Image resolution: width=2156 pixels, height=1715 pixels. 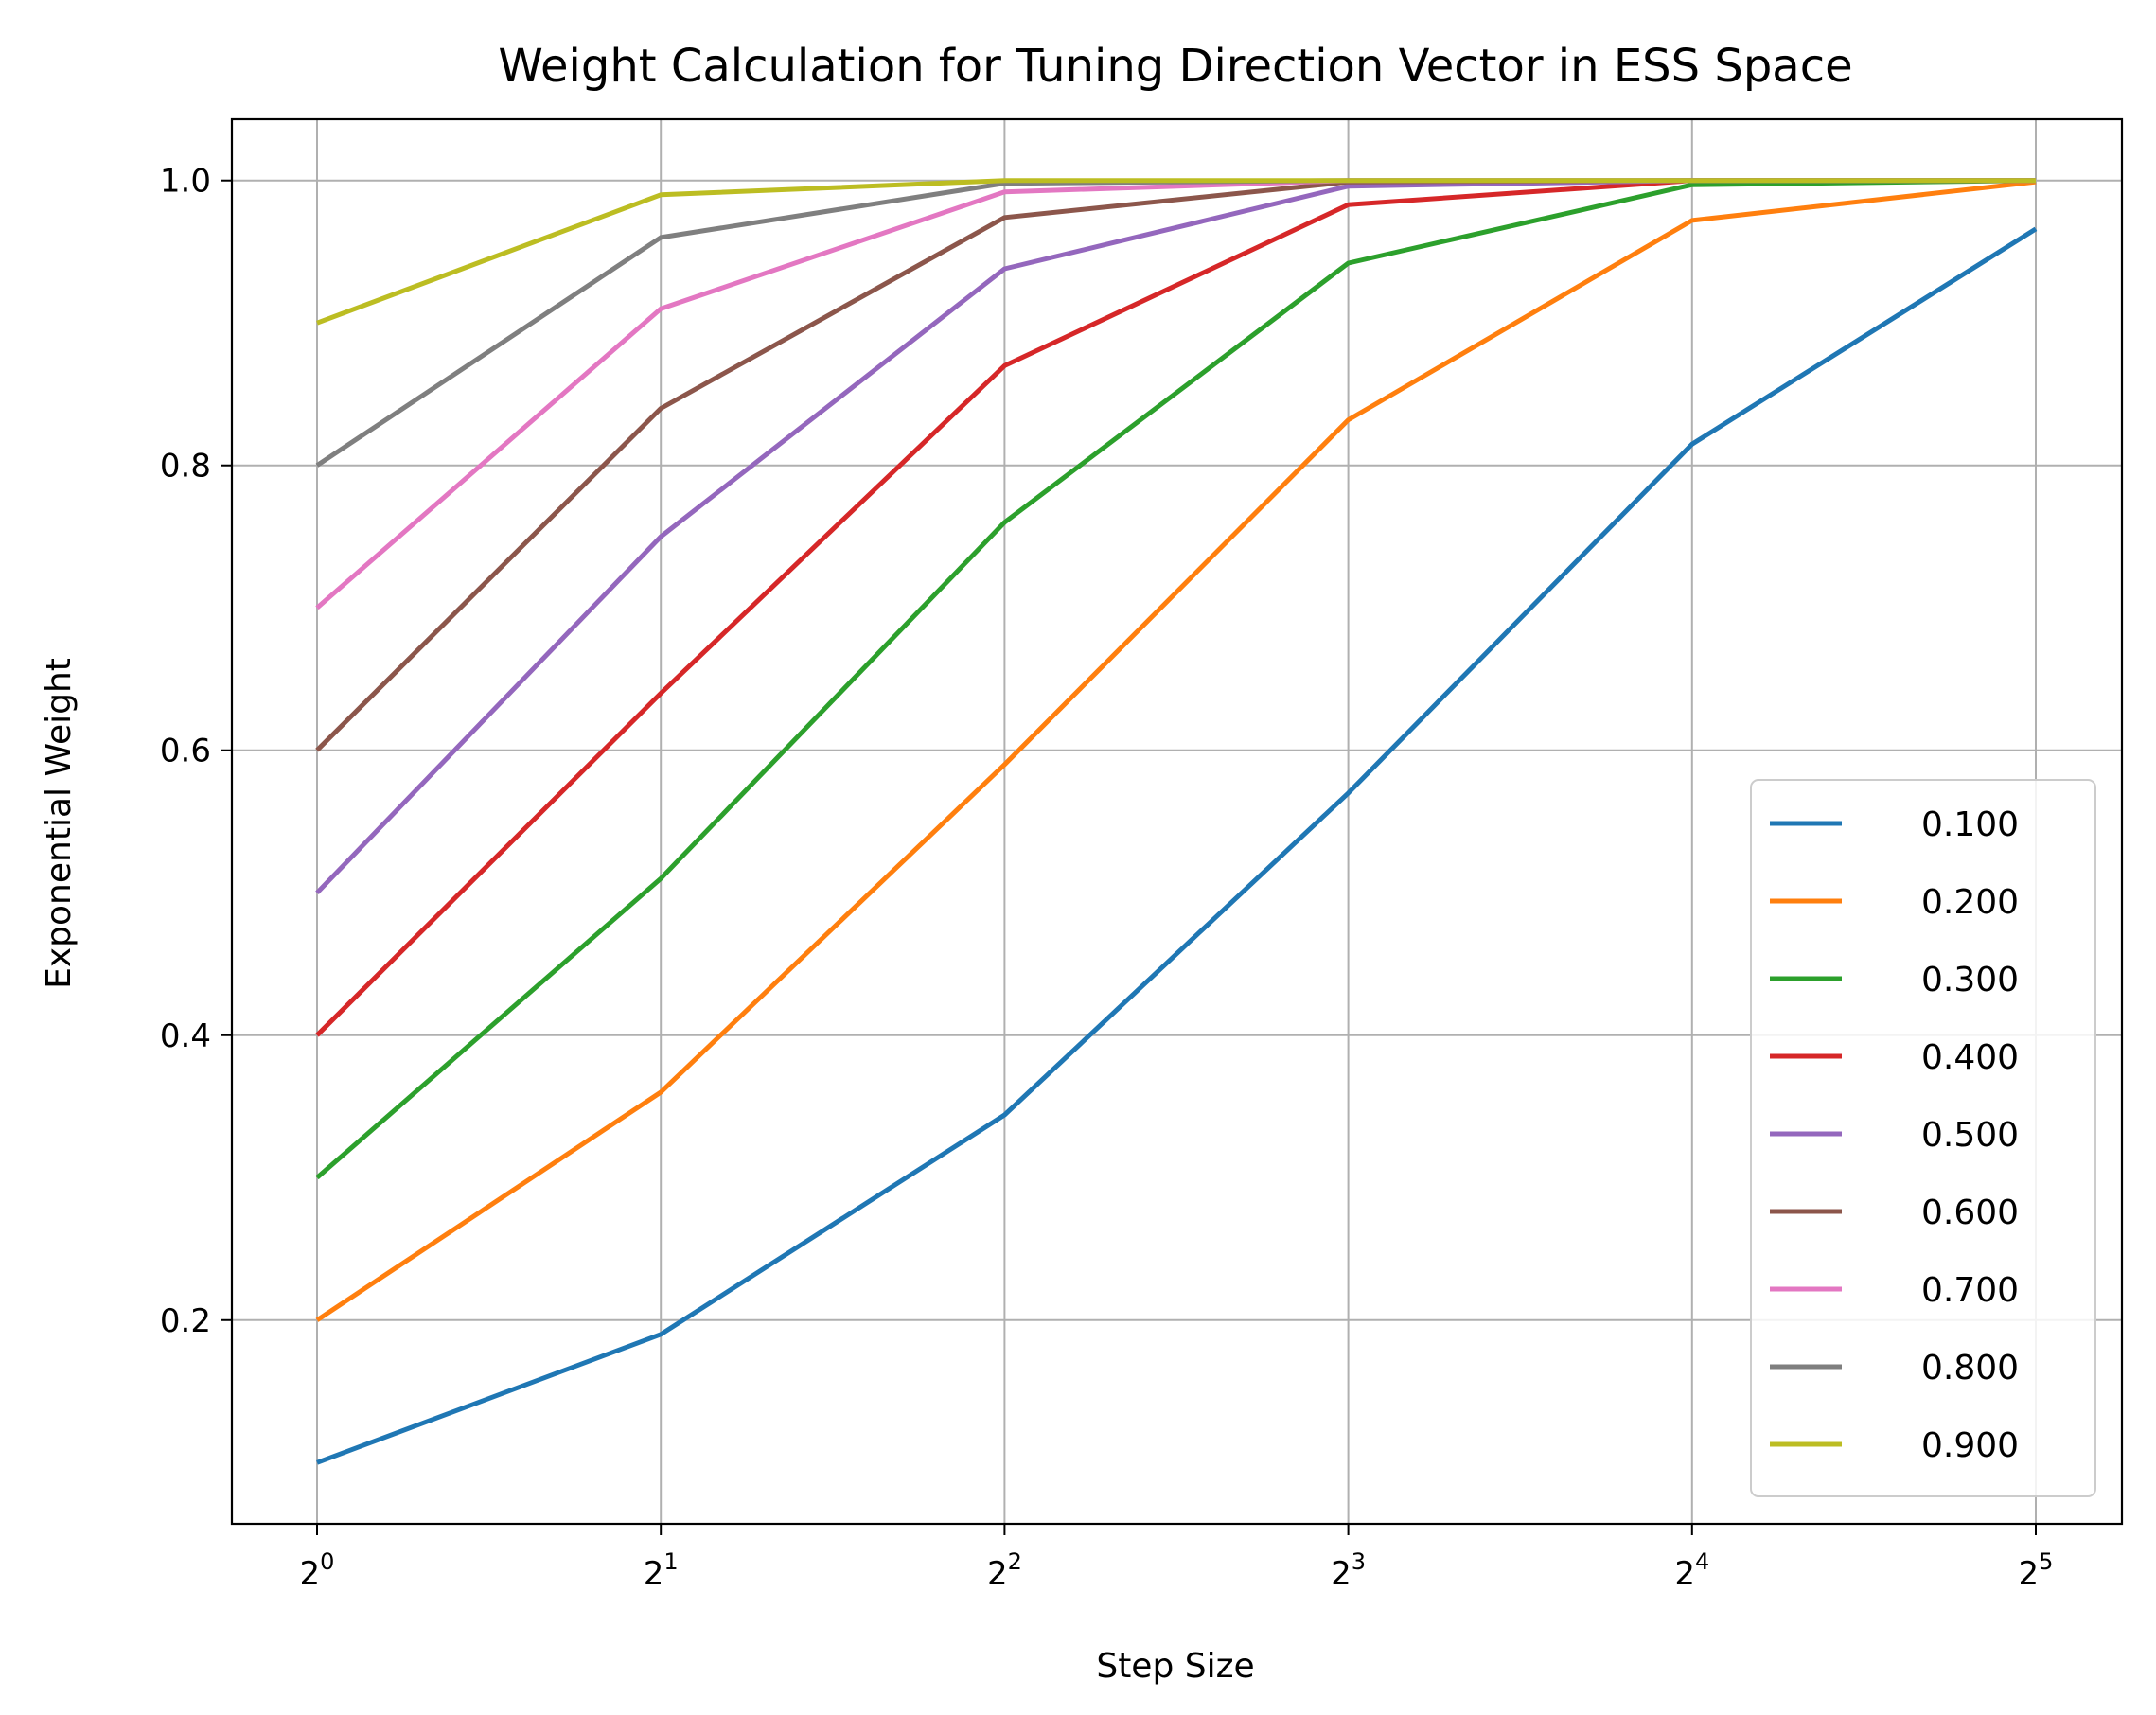 I want to click on legend-entry-label: 0.800, so click(x=1970, y=1369).